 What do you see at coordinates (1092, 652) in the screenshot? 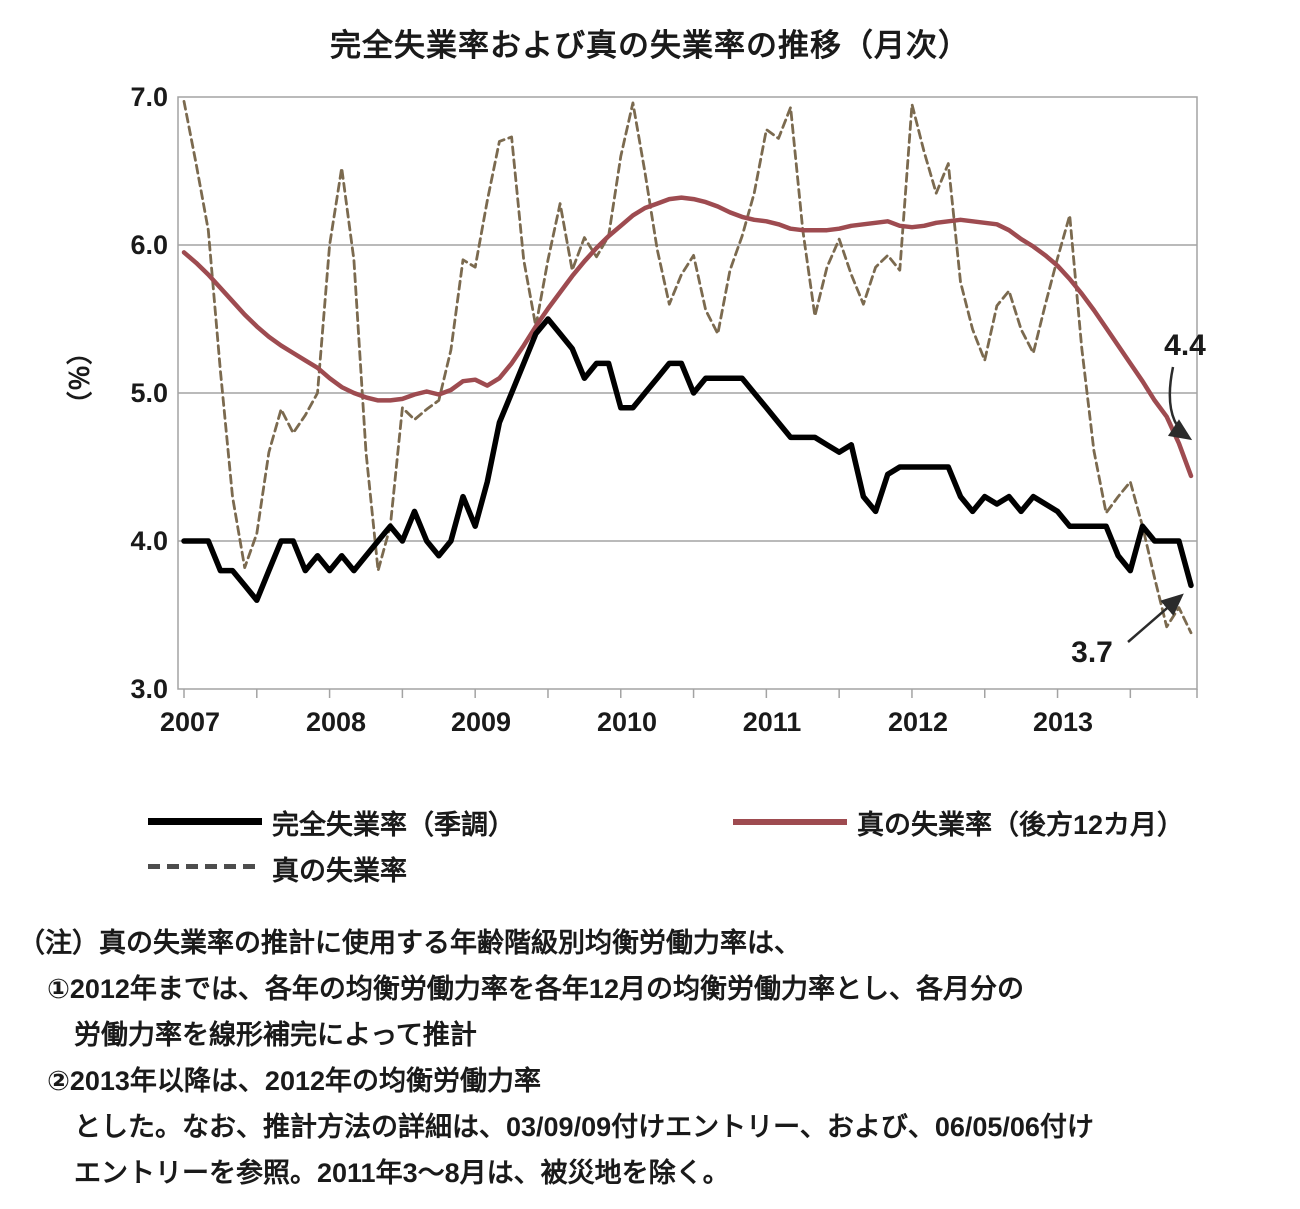
I see `annotation-label: 3.7` at bounding box center [1092, 652].